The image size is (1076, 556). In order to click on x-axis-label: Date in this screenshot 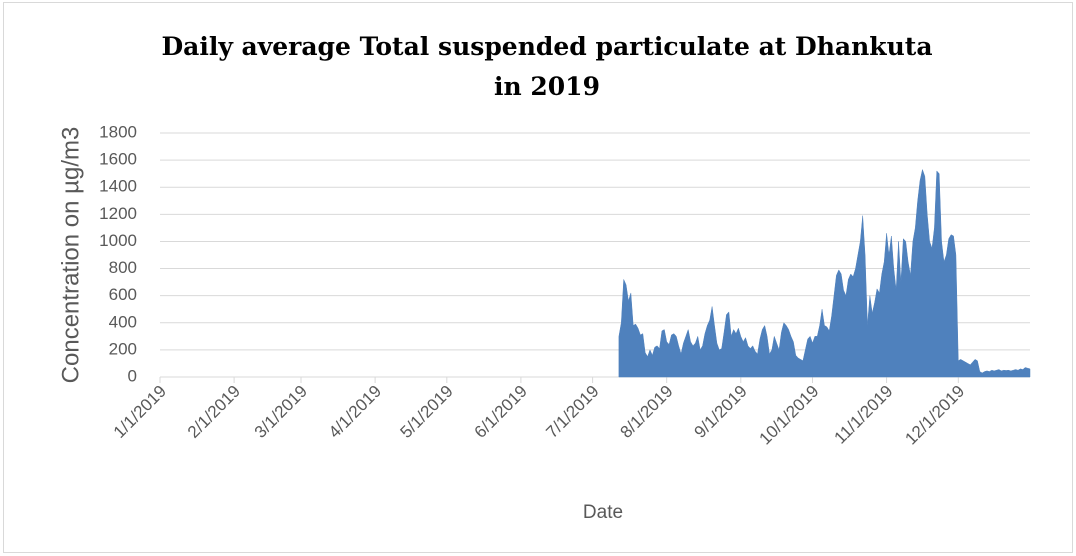, I will do `click(603, 512)`.